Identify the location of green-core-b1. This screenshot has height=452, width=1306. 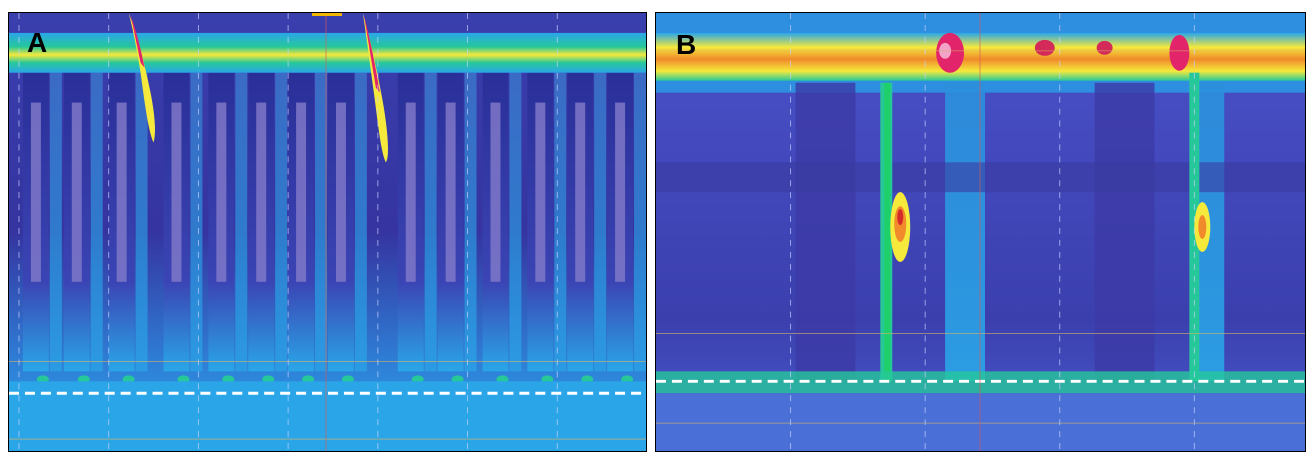
(887, 232).